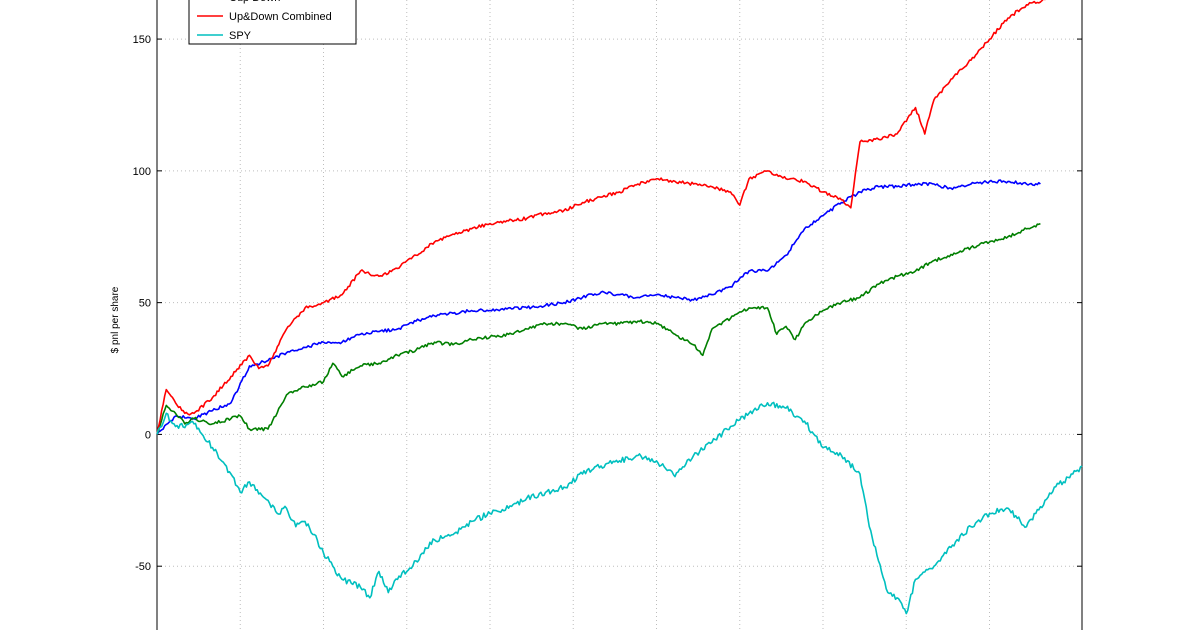 The height and width of the screenshot is (630, 1200). I want to click on legend: Cup Down Up&Down Combined SPY, so click(272, 22).